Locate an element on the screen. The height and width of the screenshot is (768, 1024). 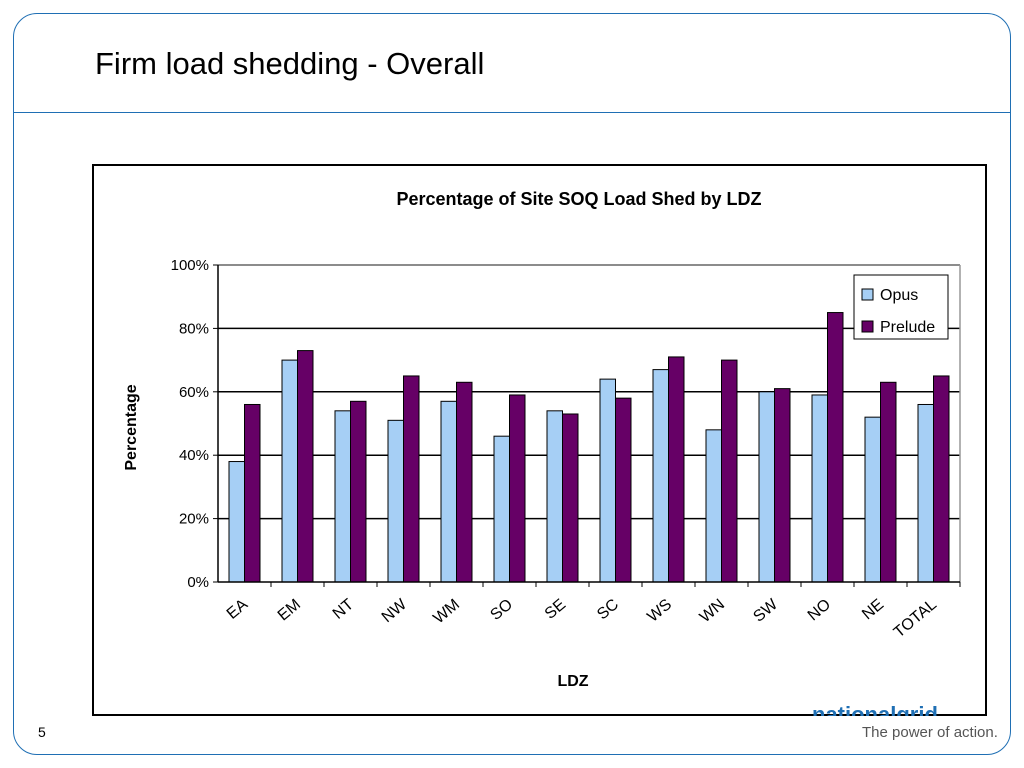
x-tick-label: WN is located at coordinates (712, 611).